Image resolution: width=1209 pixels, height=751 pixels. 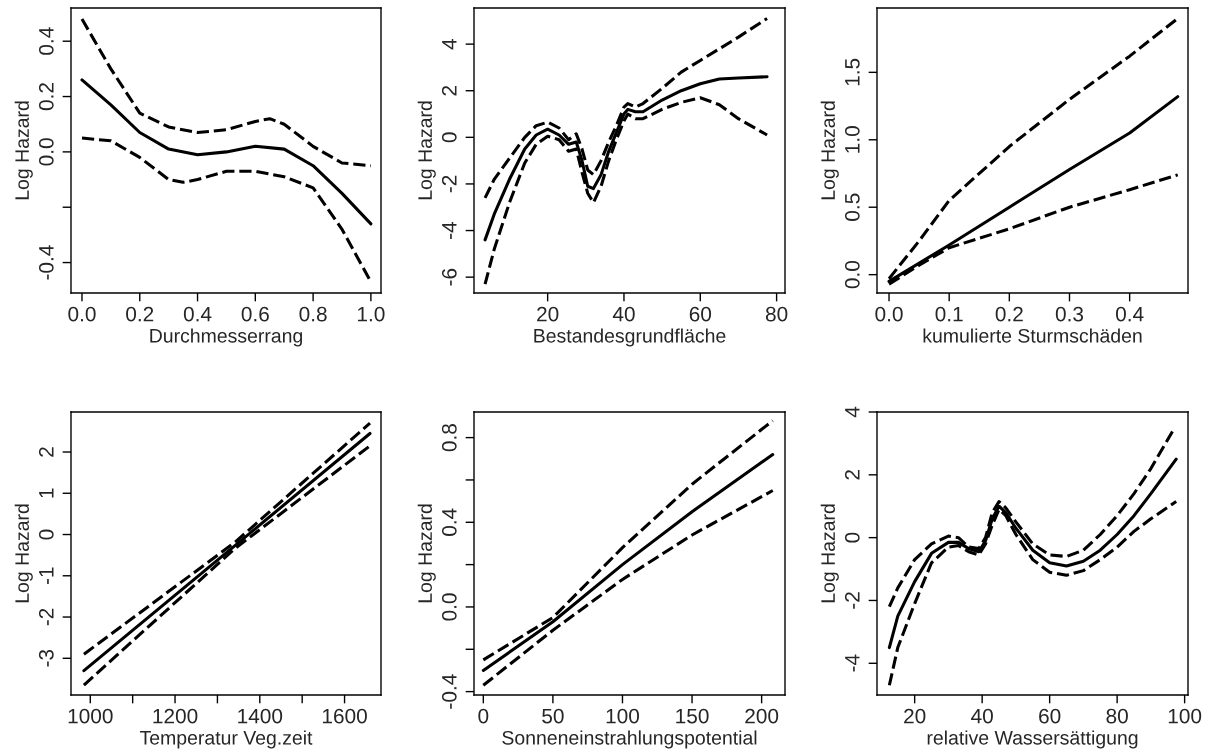 I want to click on x-tick-label: 0.1, so click(x=949, y=314).